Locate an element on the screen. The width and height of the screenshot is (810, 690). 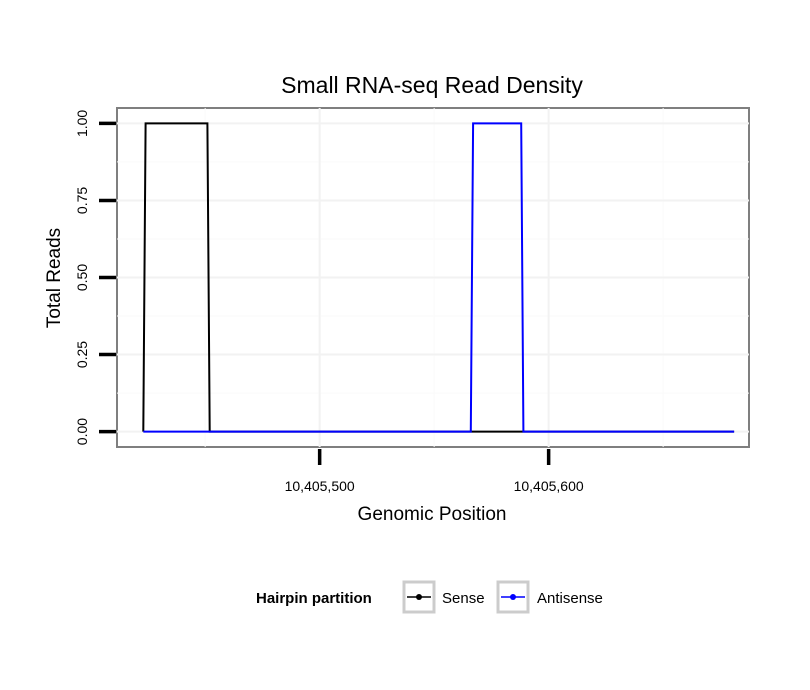
y-axis-label: Total Reads is located at coordinates (54, 278).